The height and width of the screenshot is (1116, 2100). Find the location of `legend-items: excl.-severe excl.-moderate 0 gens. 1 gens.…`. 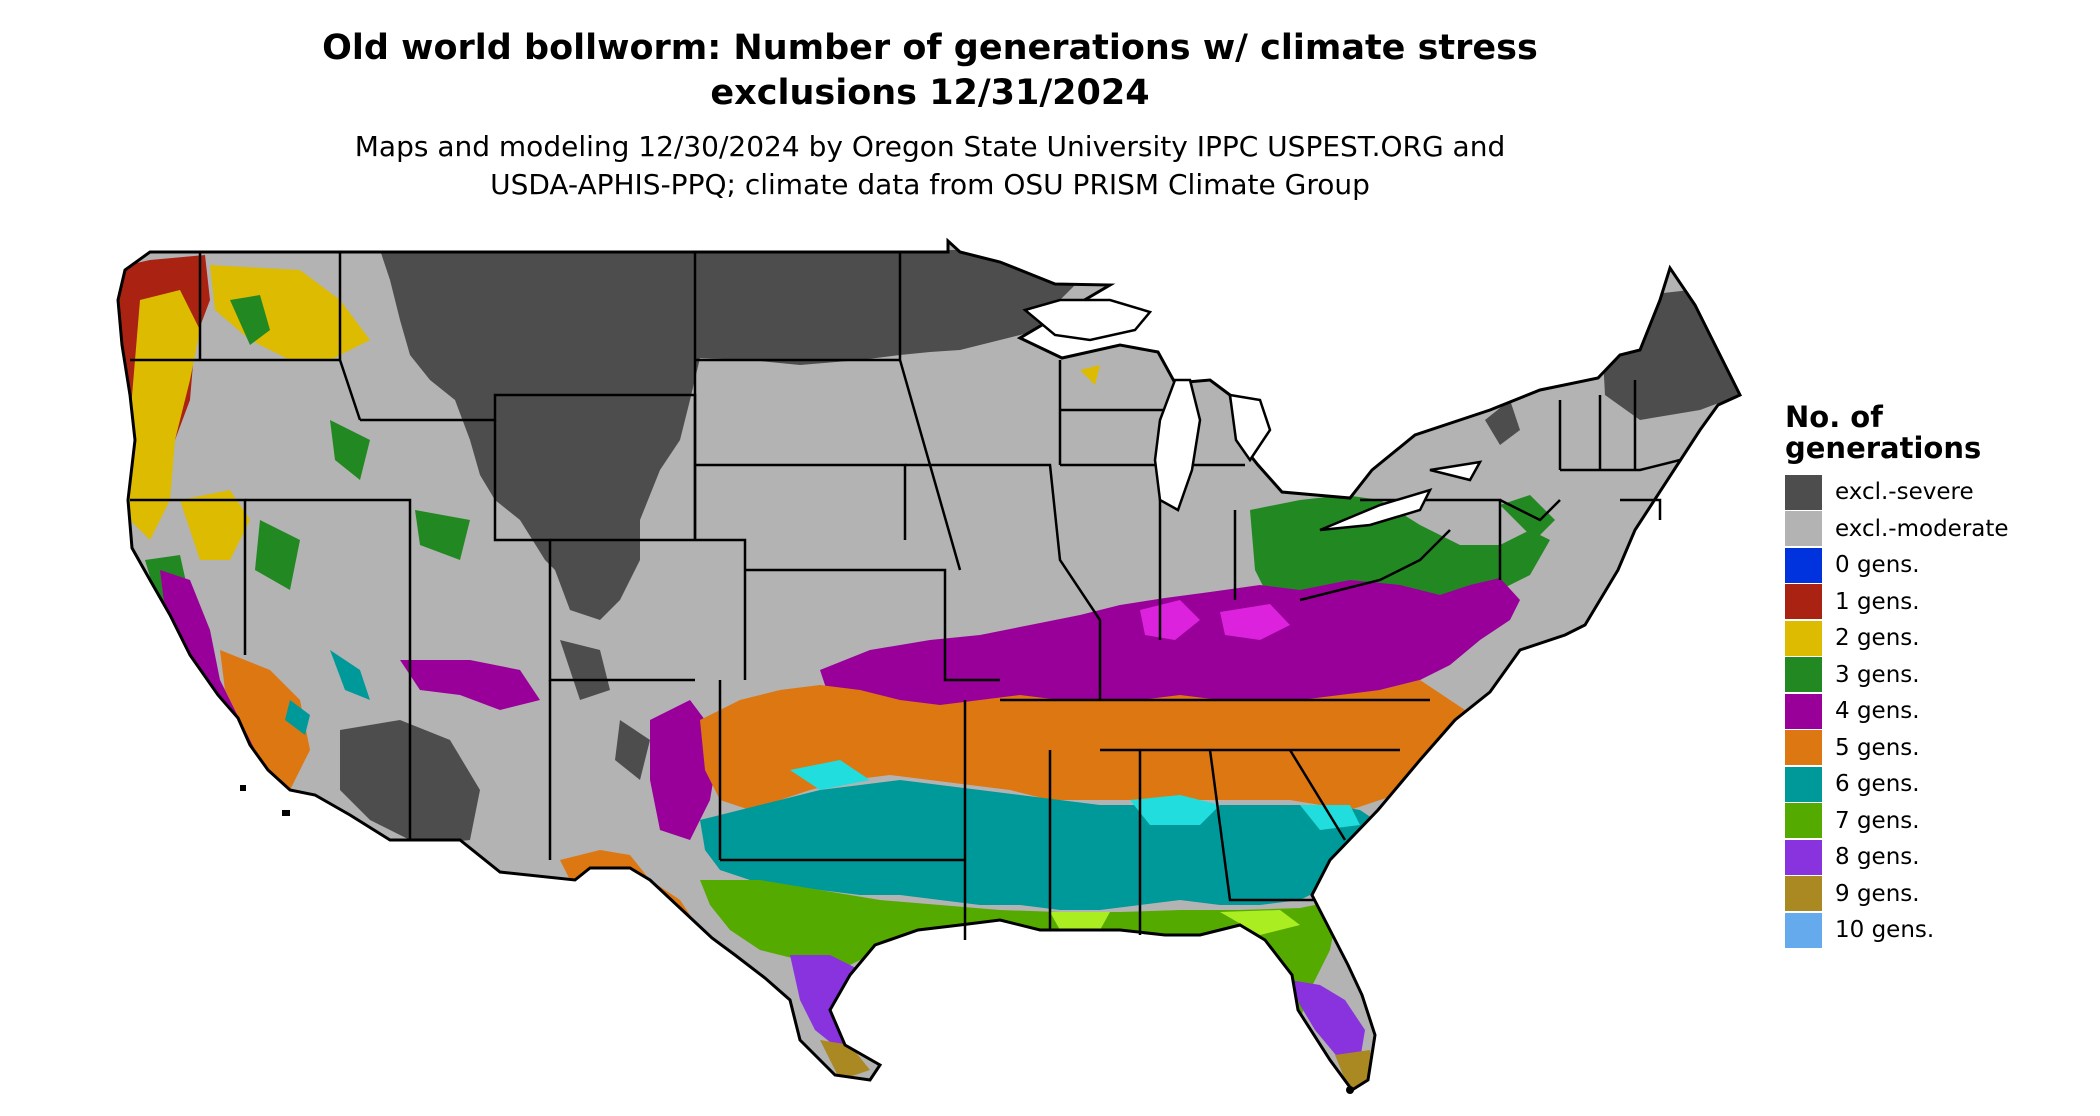

legend-items: excl.-severe excl.-moderate 0 gens. 1 gens.… is located at coordinates (1897, 711).